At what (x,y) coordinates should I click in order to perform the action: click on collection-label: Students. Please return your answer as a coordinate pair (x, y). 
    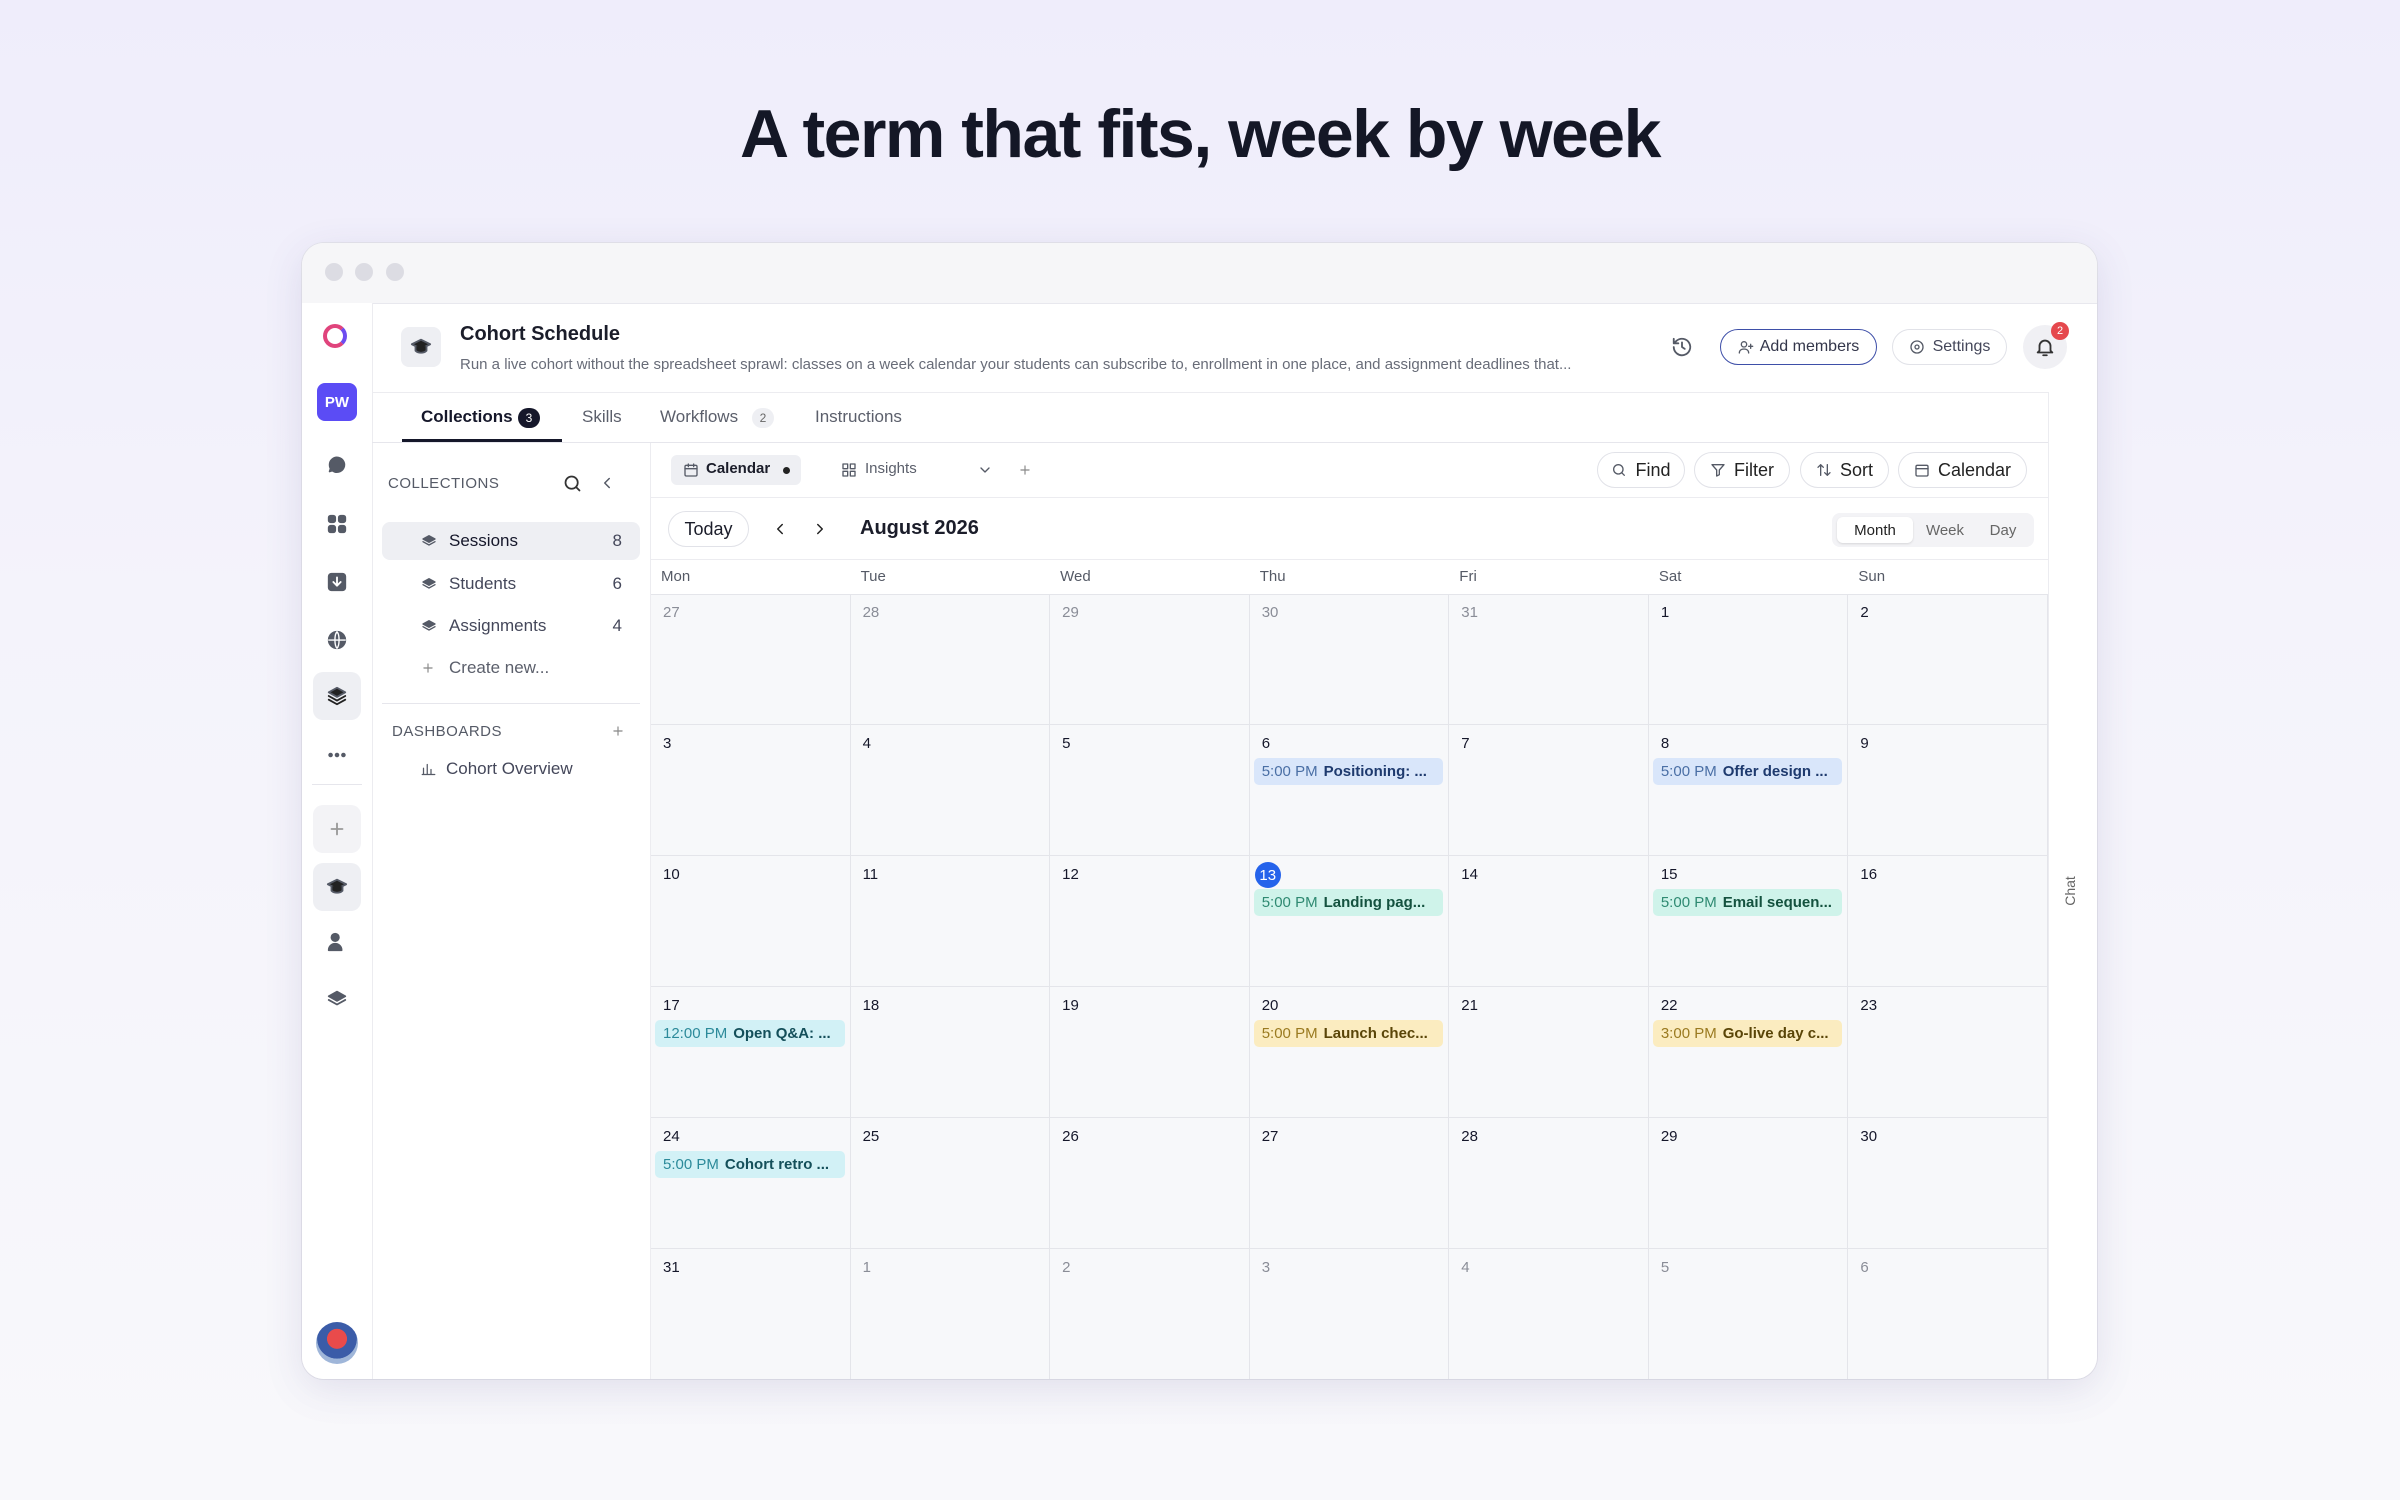
    Looking at the image, I should click on (483, 583).